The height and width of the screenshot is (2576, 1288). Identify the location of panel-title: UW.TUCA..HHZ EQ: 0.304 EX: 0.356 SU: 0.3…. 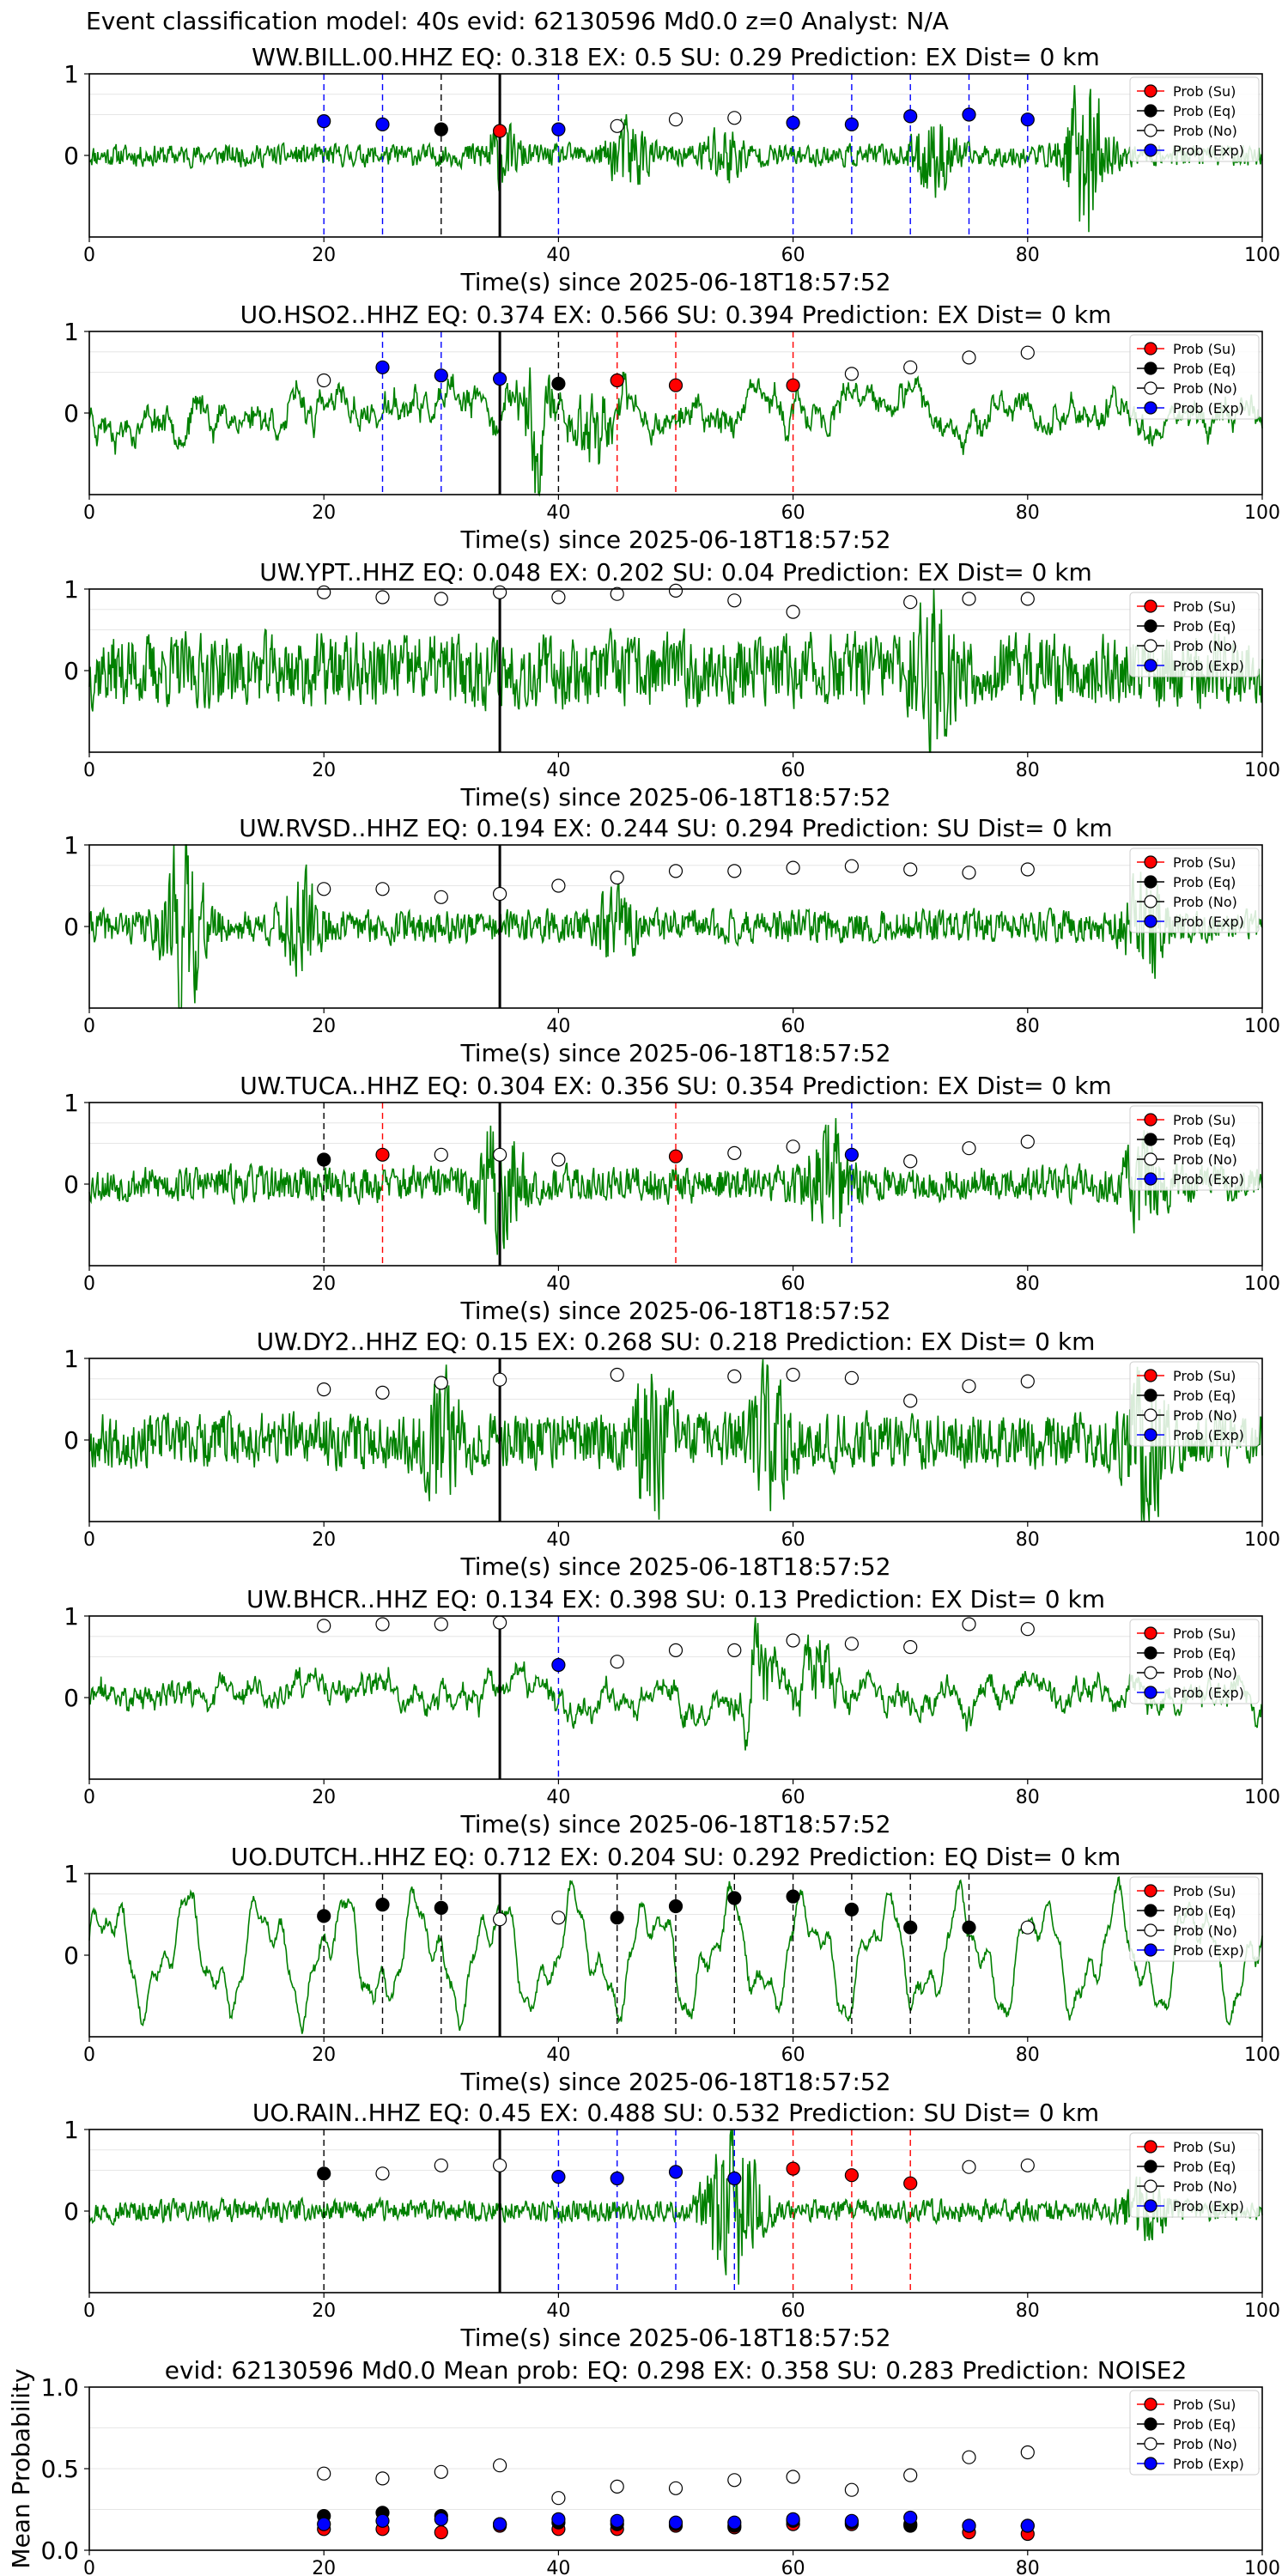
(675, 1086).